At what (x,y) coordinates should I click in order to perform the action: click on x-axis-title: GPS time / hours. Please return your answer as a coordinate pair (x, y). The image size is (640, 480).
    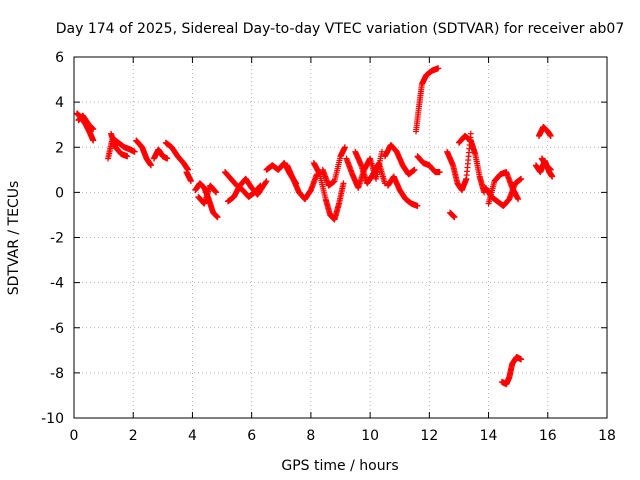
    Looking at the image, I should click on (339, 466).